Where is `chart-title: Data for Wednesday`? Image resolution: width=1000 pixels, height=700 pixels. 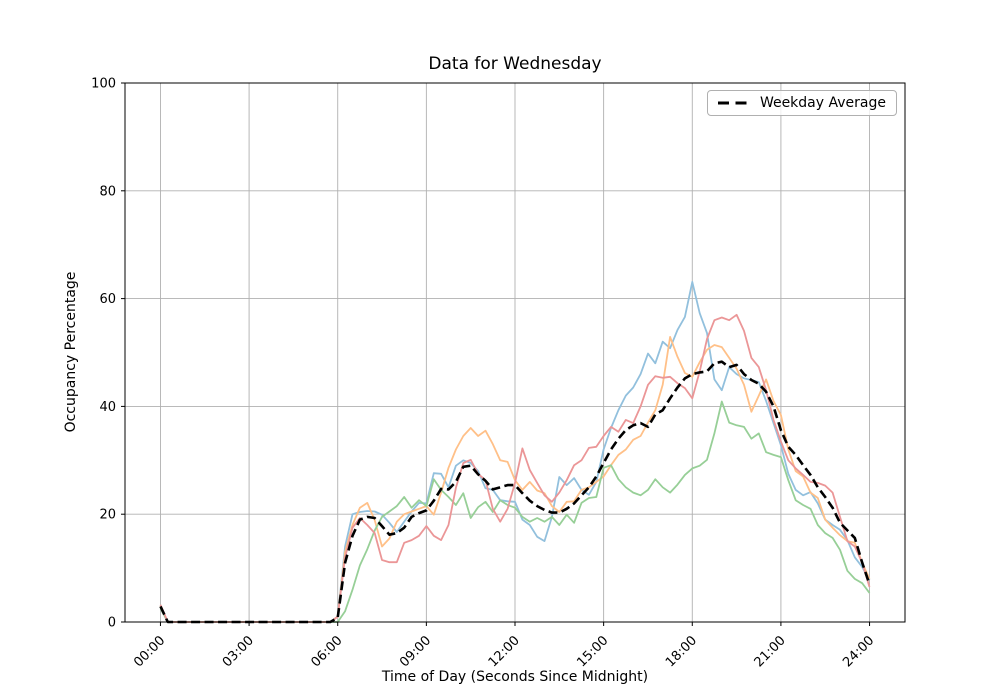 chart-title: Data for Wednesday is located at coordinates (515, 64).